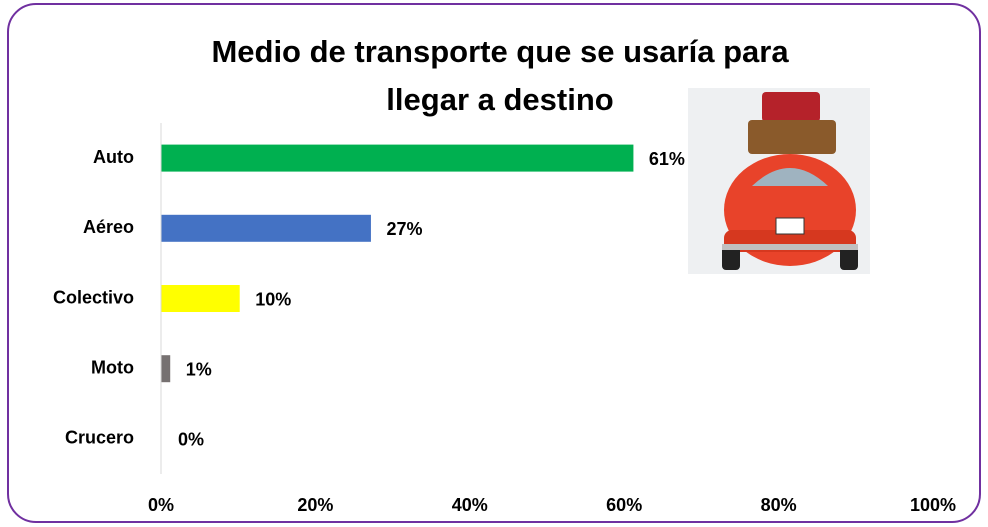  What do you see at coordinates (779, 505) in the screenshot?
I see `x-tick-label: 80%` at bounding box center [779, 505].